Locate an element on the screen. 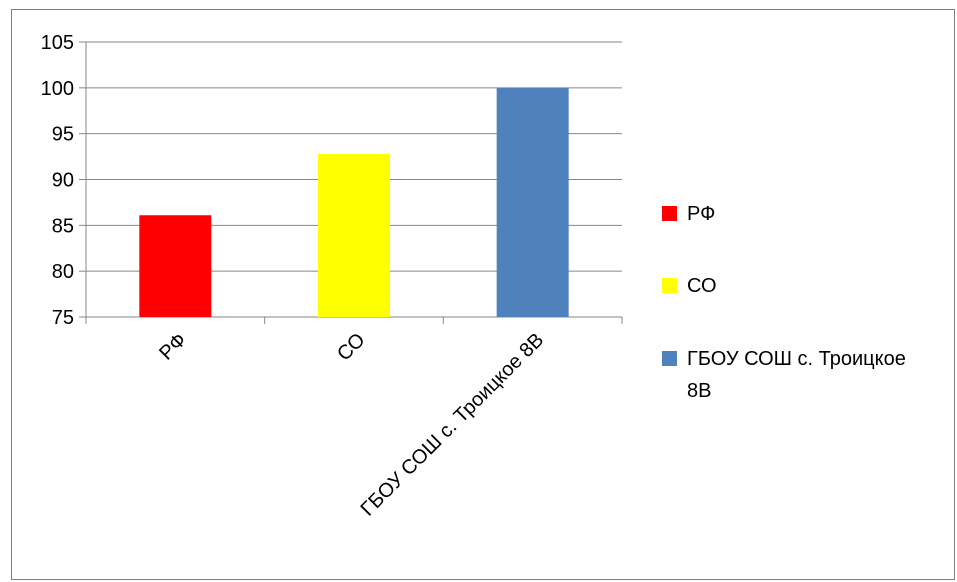 Image resolution: width=957 pixels, height=582 pixels. y-tick-label: 80 is located at coordinates (63, 272).